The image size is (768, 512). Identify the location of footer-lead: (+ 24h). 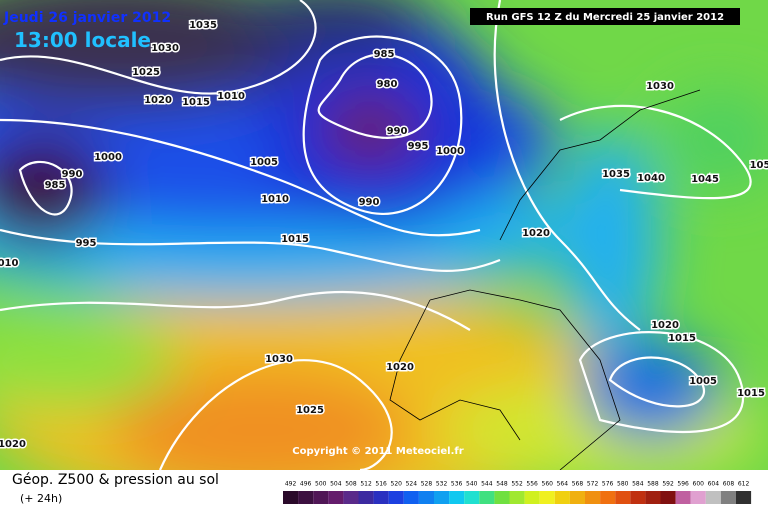
(41, 498).